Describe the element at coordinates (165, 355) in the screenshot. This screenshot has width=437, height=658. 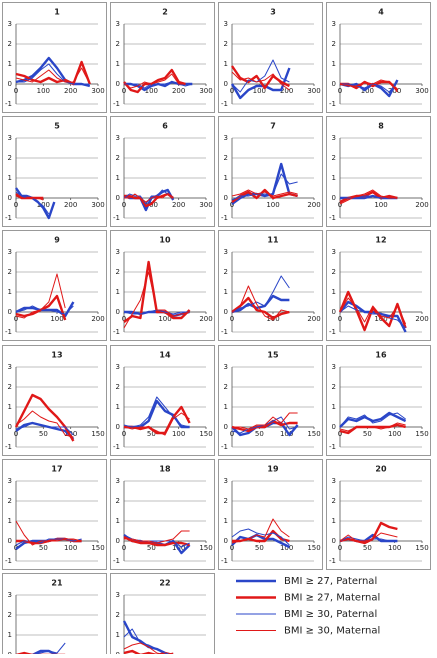
I see `panel-title: 14` at that location.